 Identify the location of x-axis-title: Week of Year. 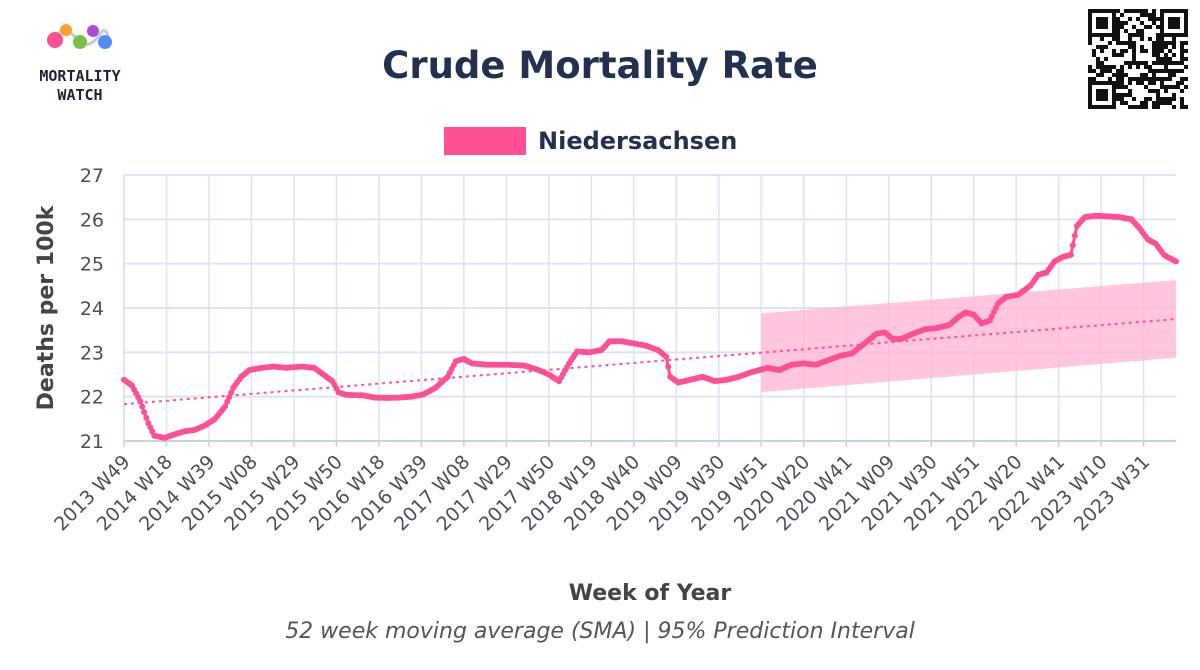
(650, 593).